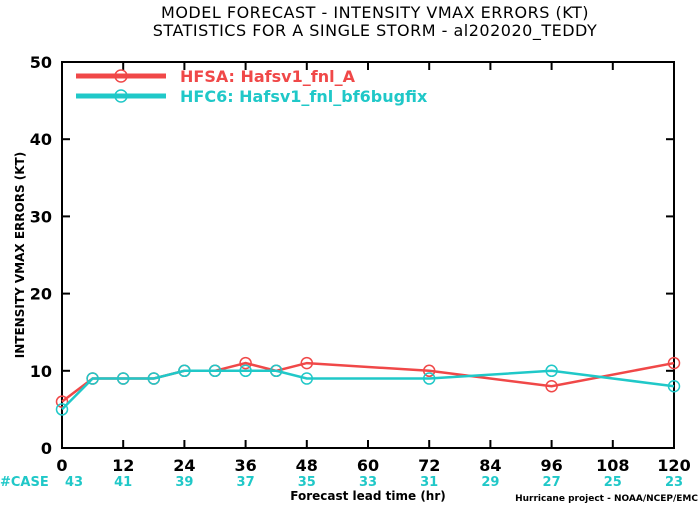 This screenshot has width=700, height=506. I want to click on case-count: 39, so click(184, 482).